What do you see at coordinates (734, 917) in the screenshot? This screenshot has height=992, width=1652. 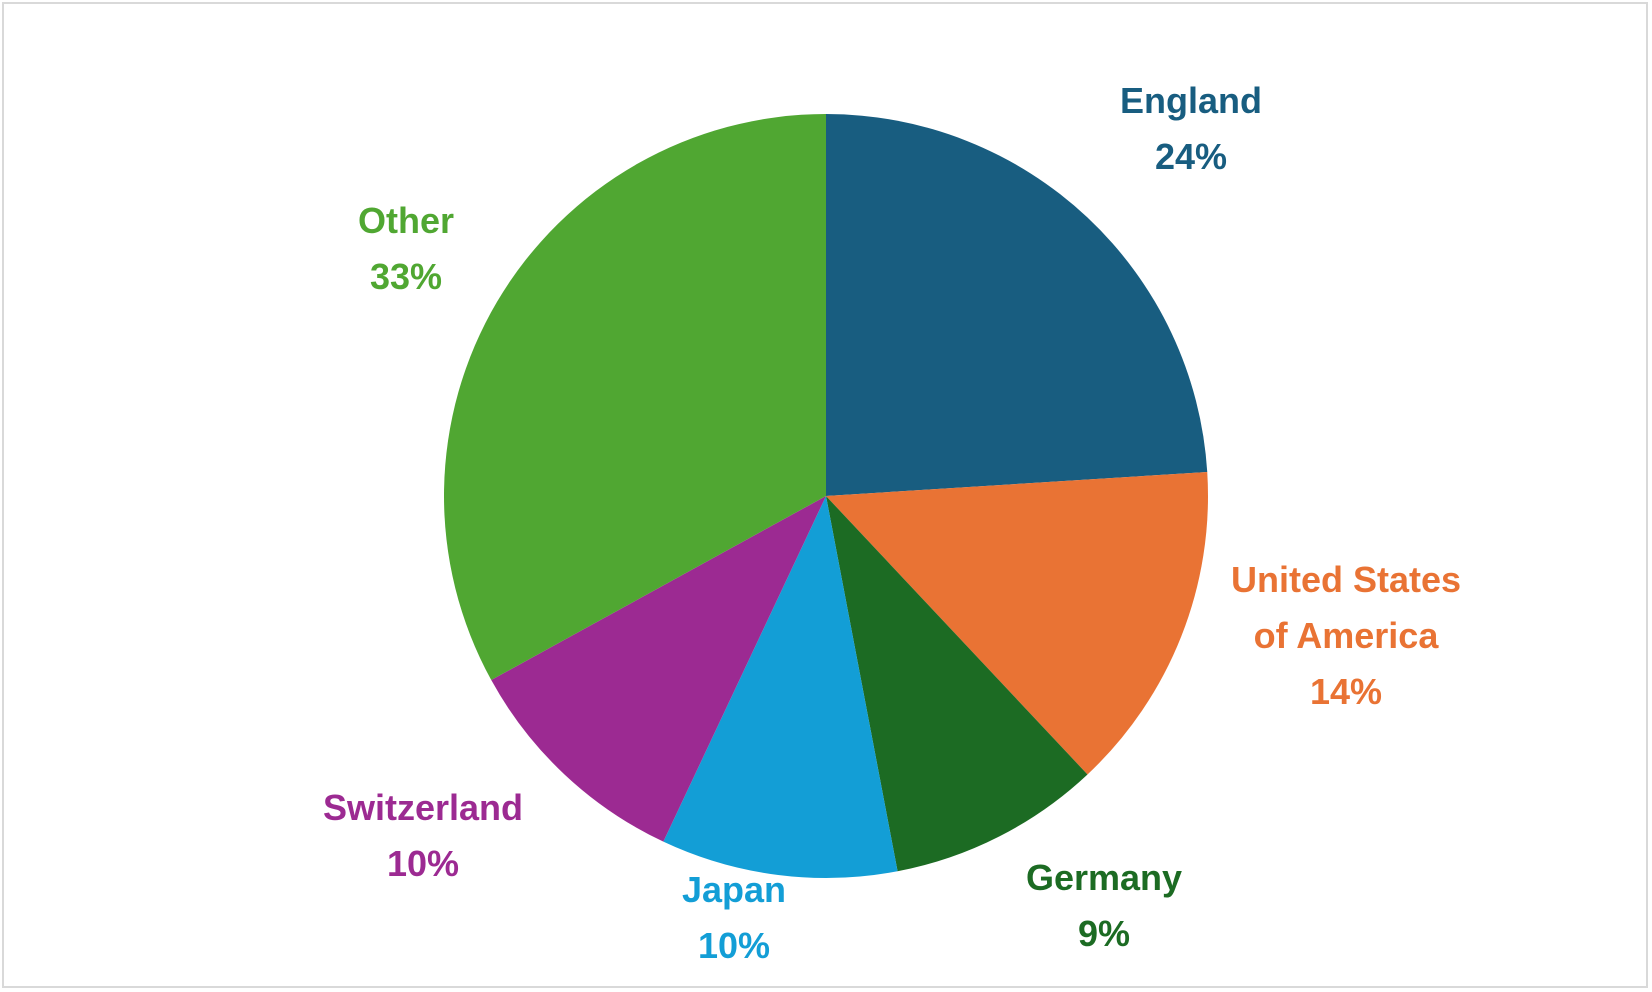 I see `data-label: Japan 10%` at bounding box center [734, 917].